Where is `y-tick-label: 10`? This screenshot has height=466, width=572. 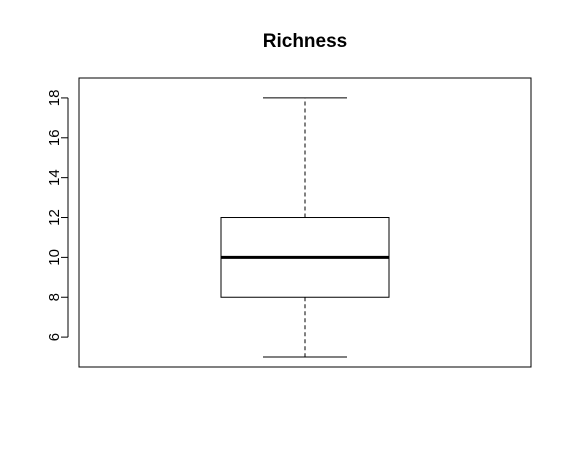 y-tick-label: 10 is located at coordinates (54, 257).